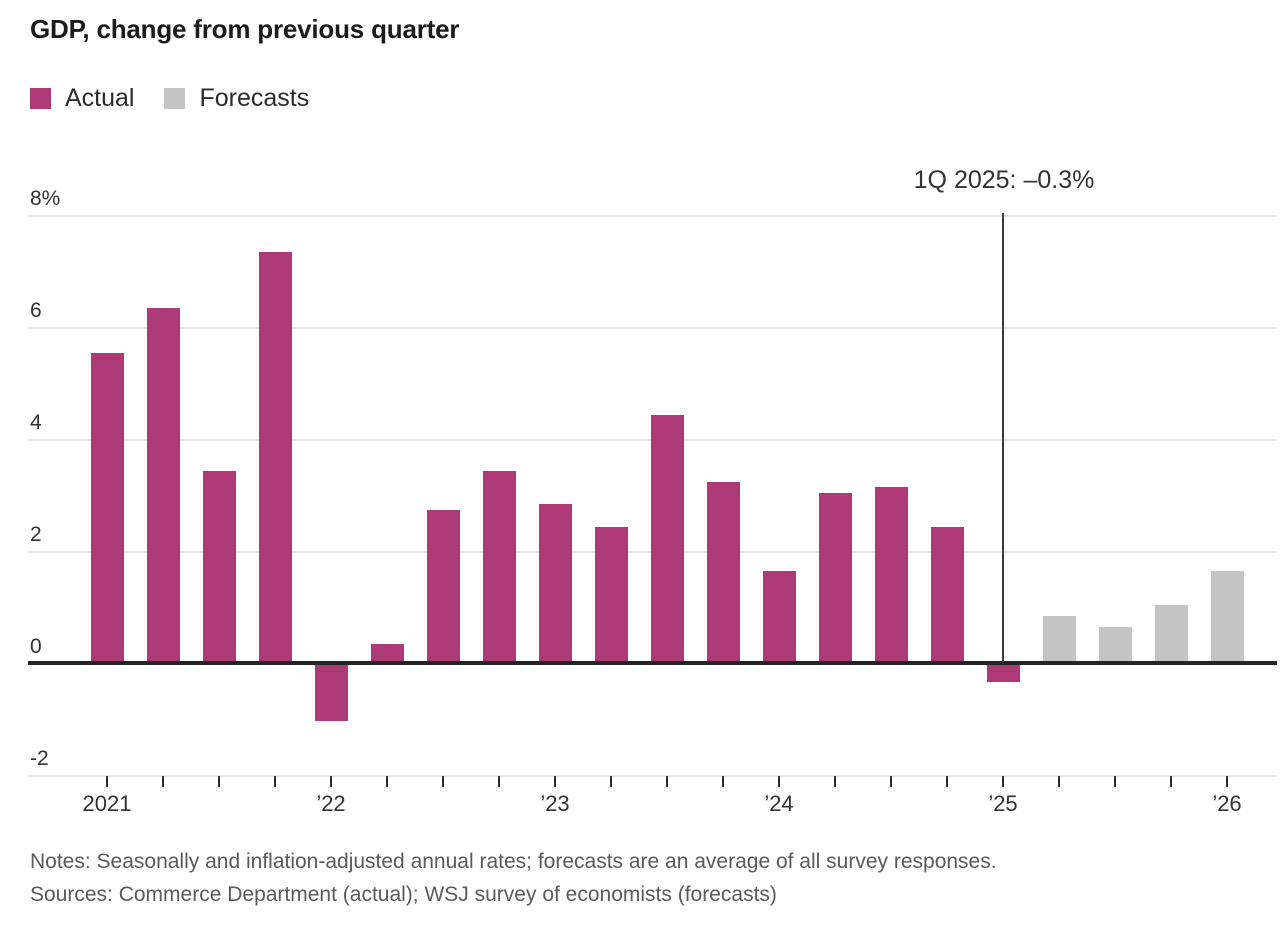 This screenshot has width=1280, height=930. What do you see at coordinates (443, 585) in the screenshot?
I see `bar-3q-2022` at bounding box center [443, 585].